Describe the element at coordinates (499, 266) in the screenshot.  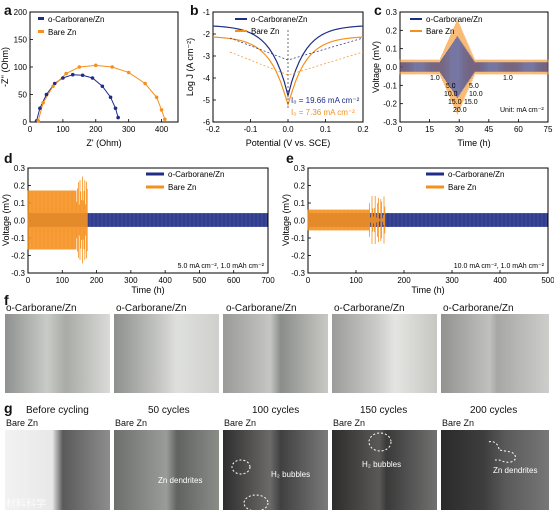
I see `e-condition: 10.0 mA cm⁻², 1.0 mAh cm⁻²` at that location.